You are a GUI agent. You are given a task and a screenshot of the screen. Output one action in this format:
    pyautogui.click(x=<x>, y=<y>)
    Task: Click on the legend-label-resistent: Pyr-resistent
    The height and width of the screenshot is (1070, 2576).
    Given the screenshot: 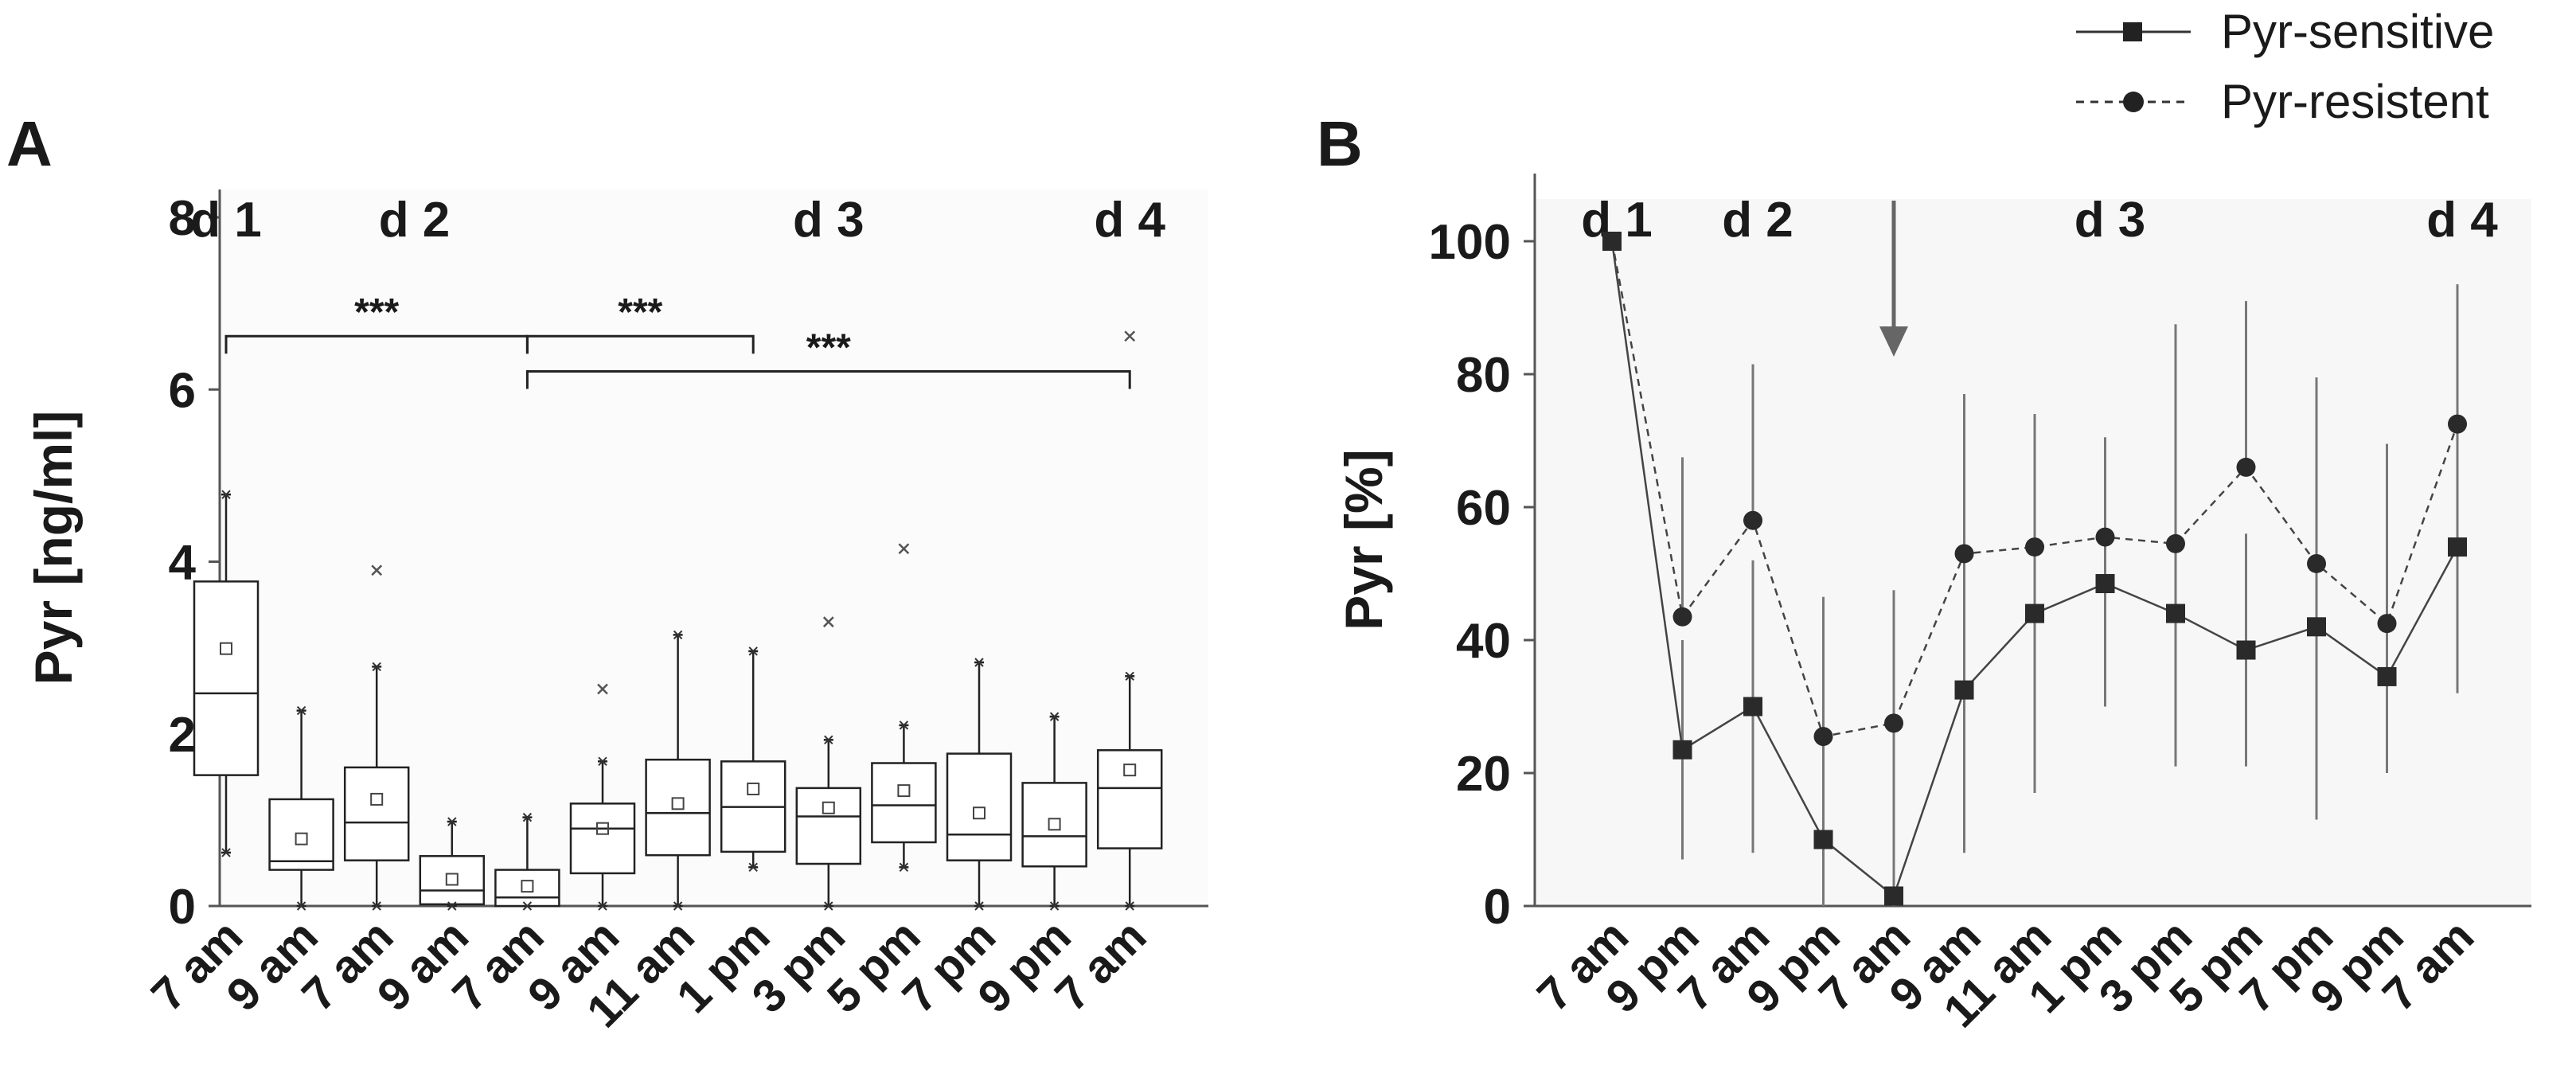 What is the action you would take?
    pyautogui.click(x=2355, y=101)
    